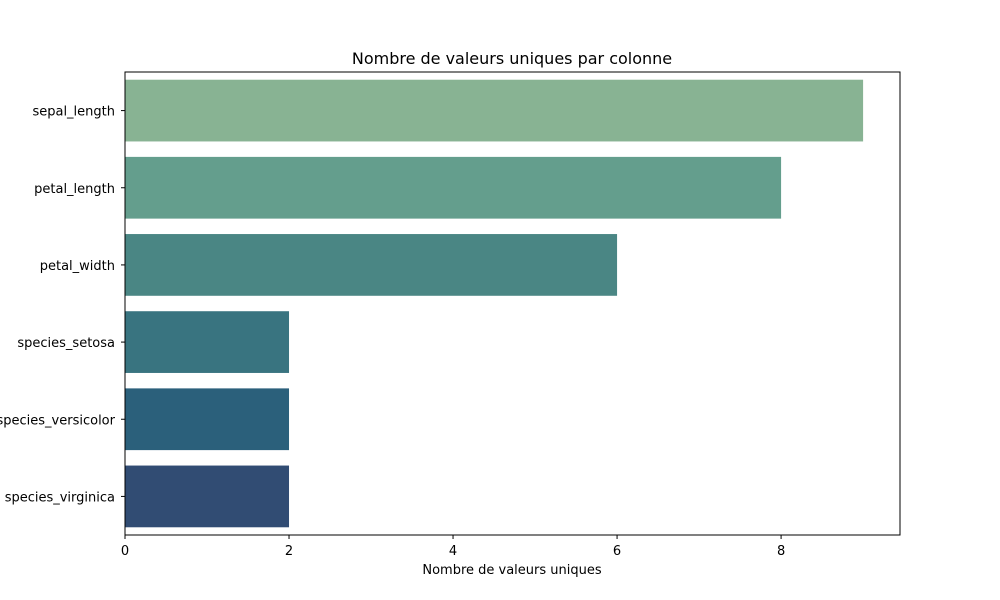  Describe the element at coordinates (512, 570) in the screenshot. I see `x-axis-label: Nombre de valeurs uniques` at that location.